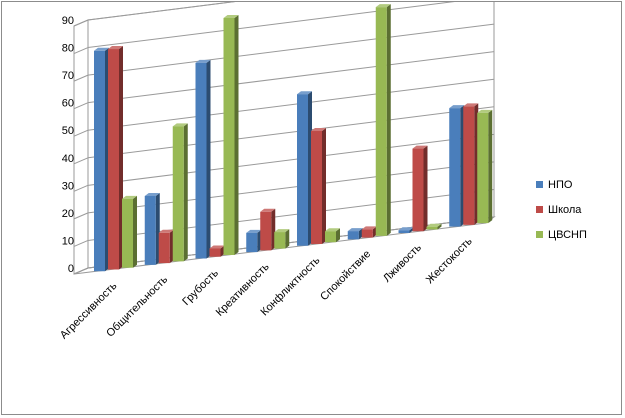 This screenshot has width=625, height=418. I want to click on legend-label: ЦВСНП, so click(567, 235).